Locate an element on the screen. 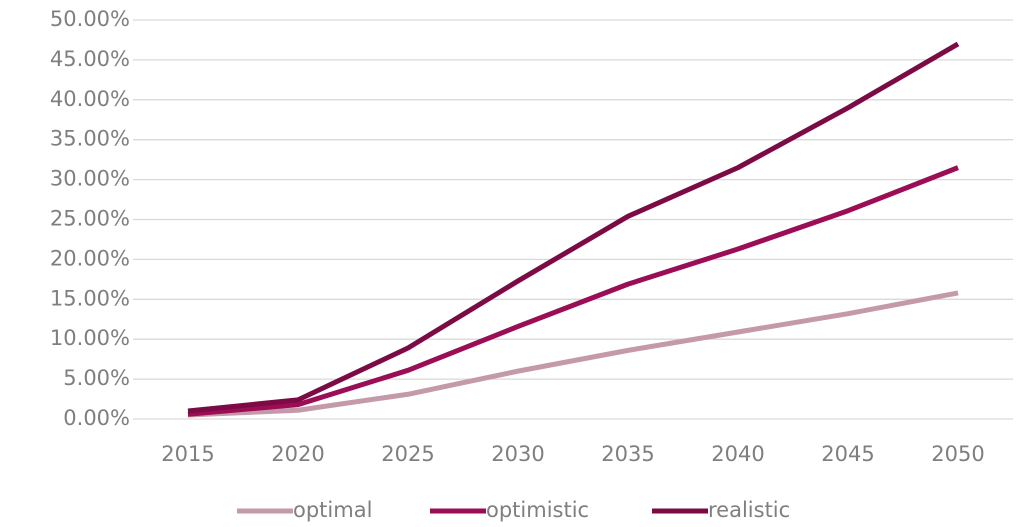  x-tick-label: 2015 is located at coordinates (187, 454).